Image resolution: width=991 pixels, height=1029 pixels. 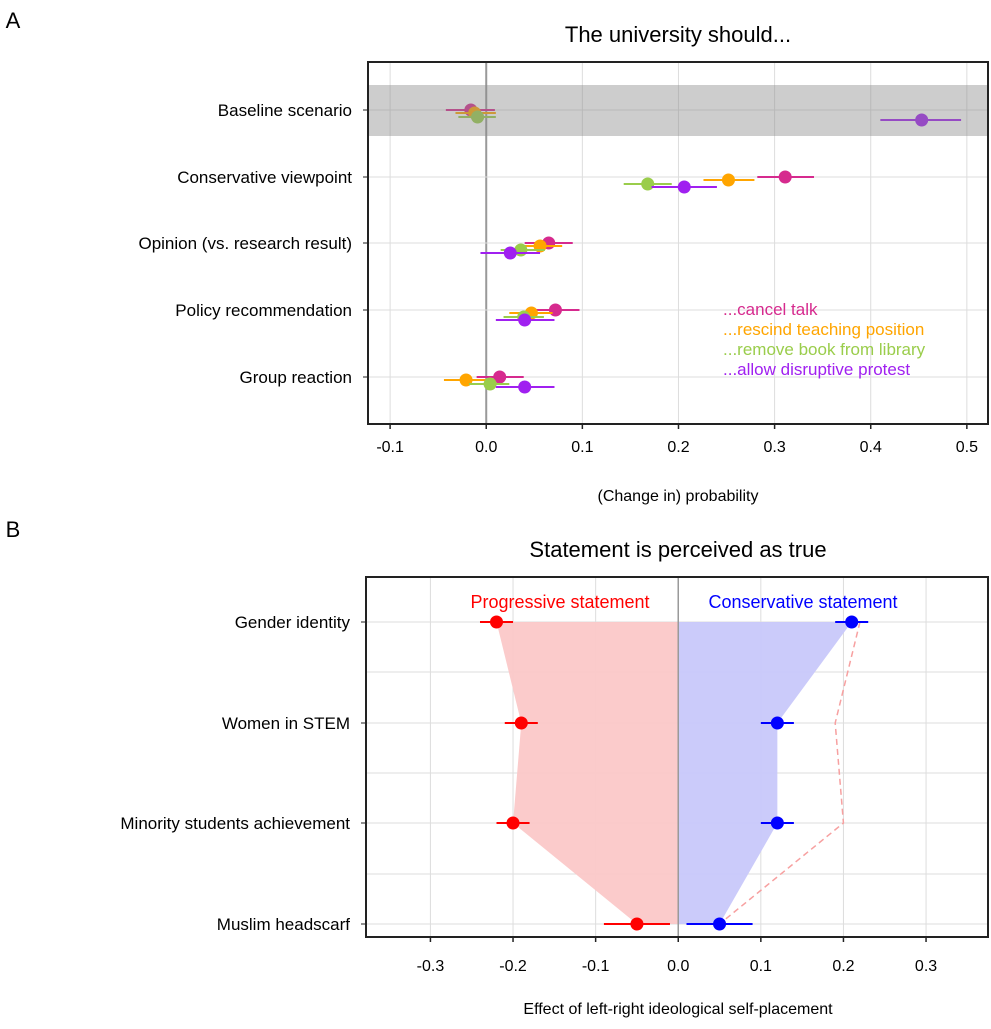 What do you see at coordinates (13, 20) in the screenshot?
I see `panel-label-a: A` at bounding box center [13, 20].